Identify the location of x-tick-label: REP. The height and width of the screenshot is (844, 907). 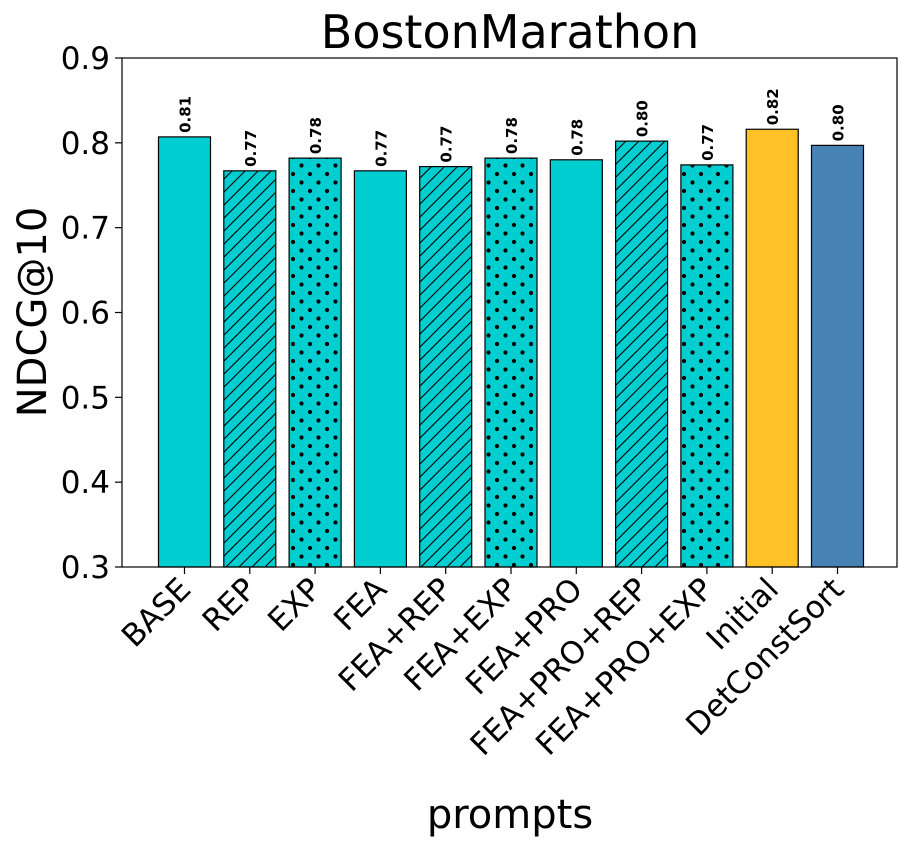
(230, 605).